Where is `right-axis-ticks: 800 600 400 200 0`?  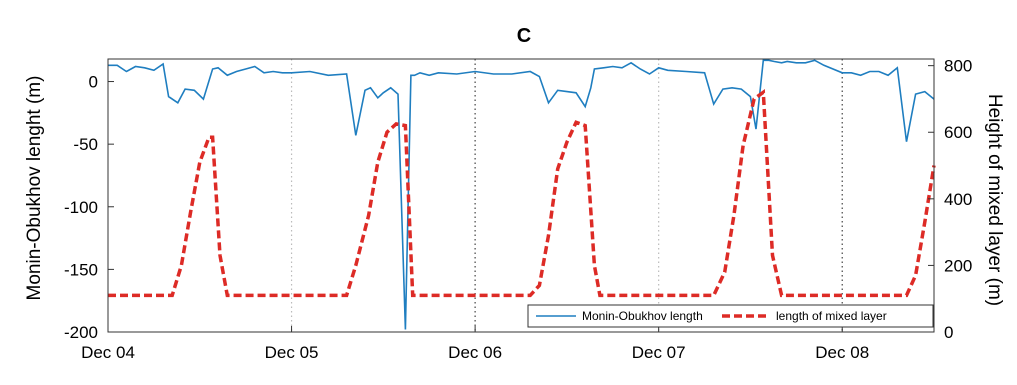
right-axis-ticks: 800 600 400 200 0 is located at coordinates (950, 199).